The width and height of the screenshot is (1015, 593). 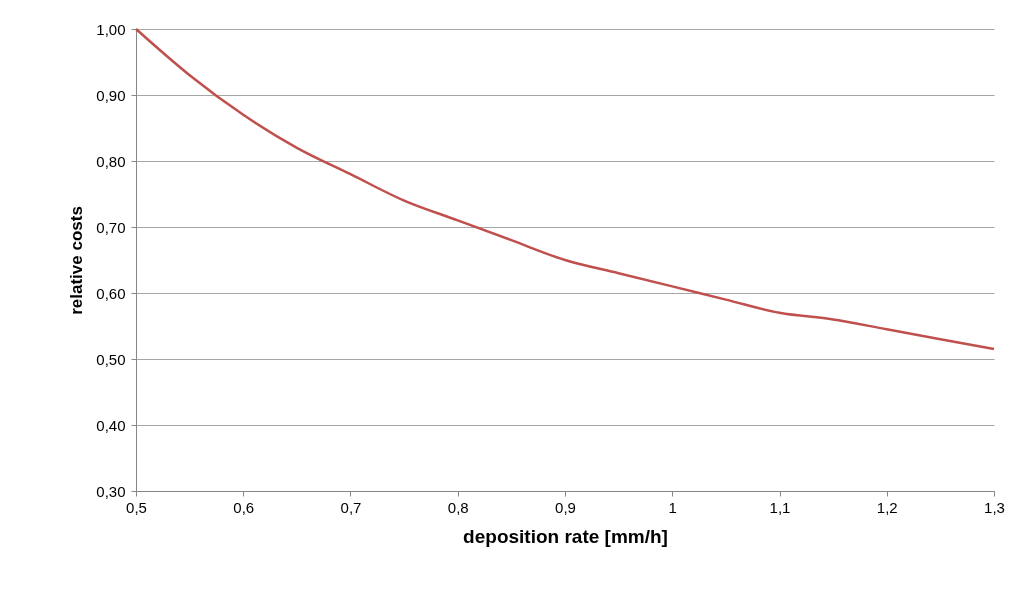 I want to click on x-tick-label: 0,5, so click(x=136, y=507).